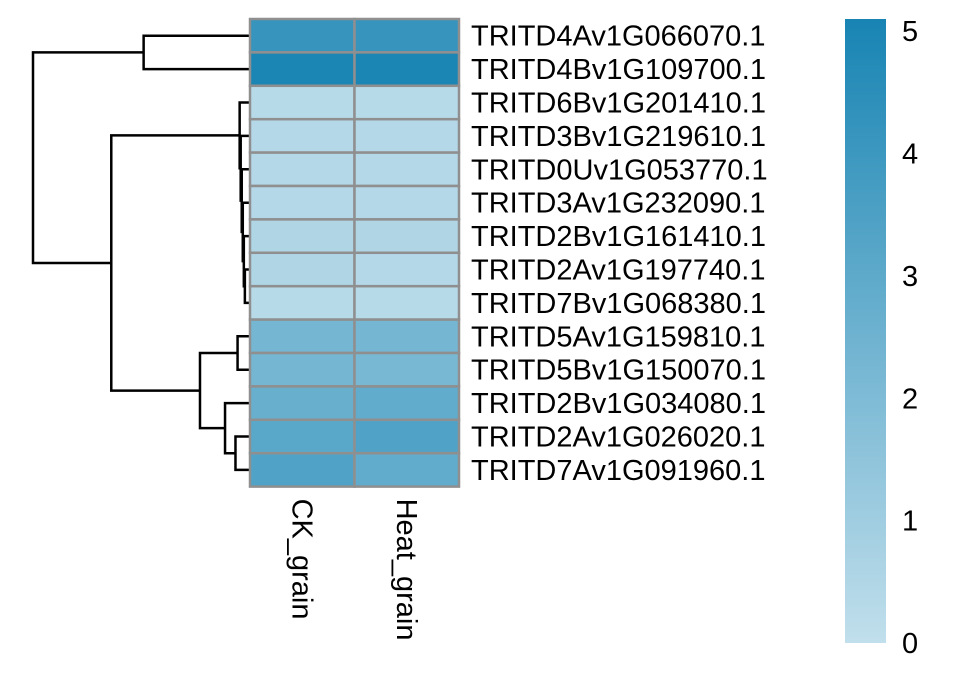  Describe the element at coordinates (619, 170) in the screenshot. I see `row-label: TRITD0Uv1G053770.1` at that location.